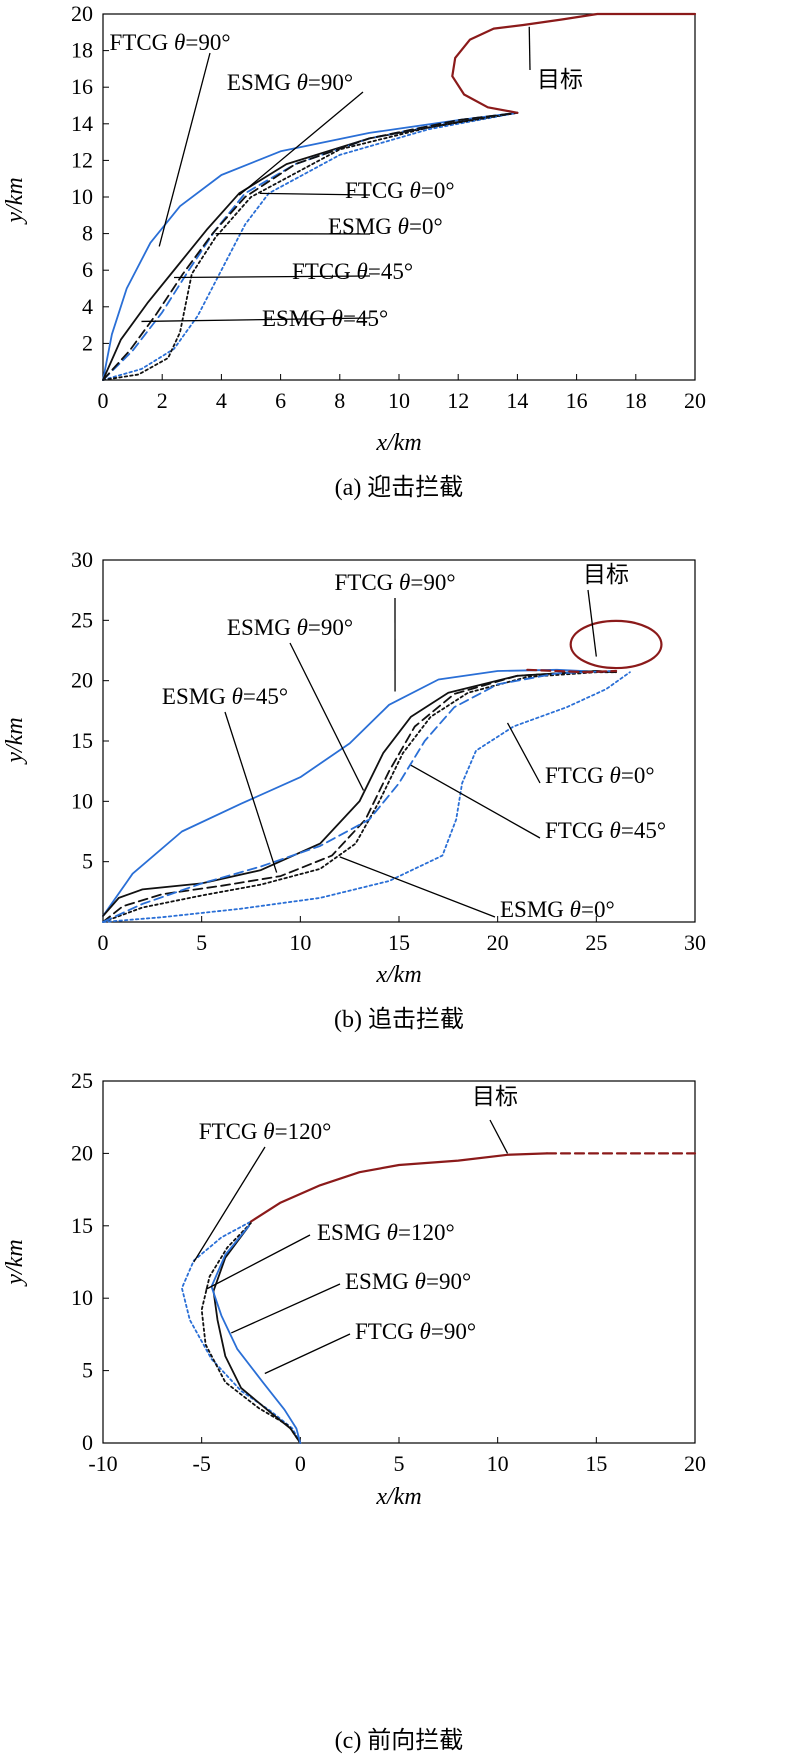 The width and height of the screenshot is (800, 1763). I want to click on chart-b-ylabel: y/km, so click(15, 740).